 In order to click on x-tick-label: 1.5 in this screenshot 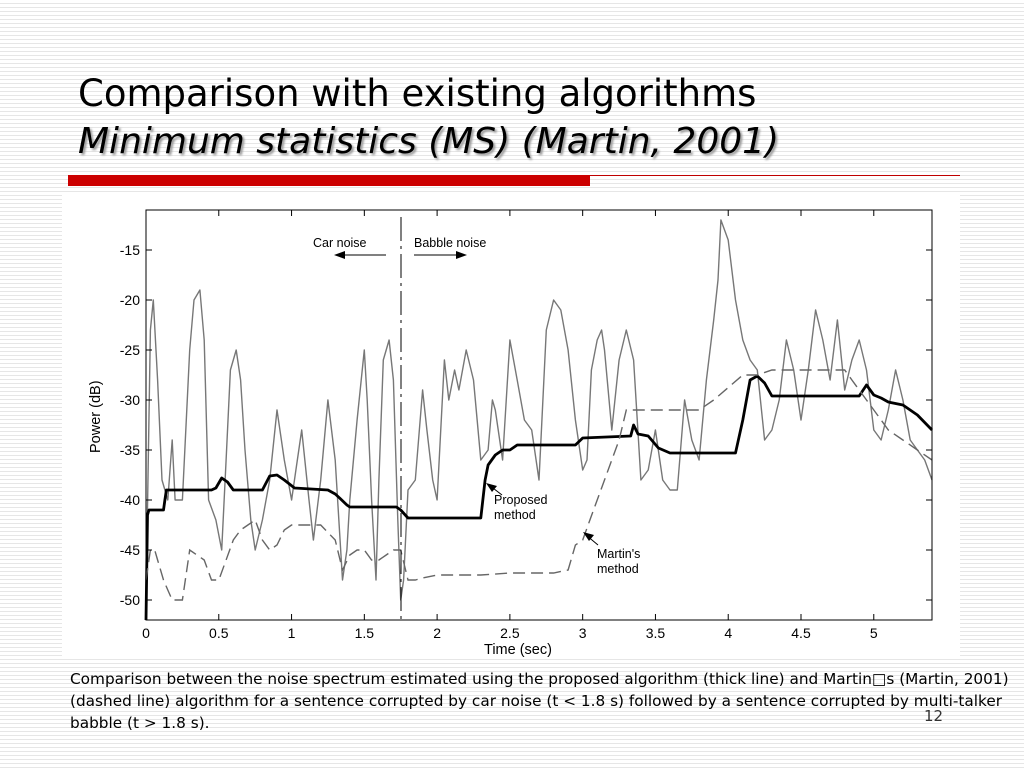, I will do `click(365, 633)`.